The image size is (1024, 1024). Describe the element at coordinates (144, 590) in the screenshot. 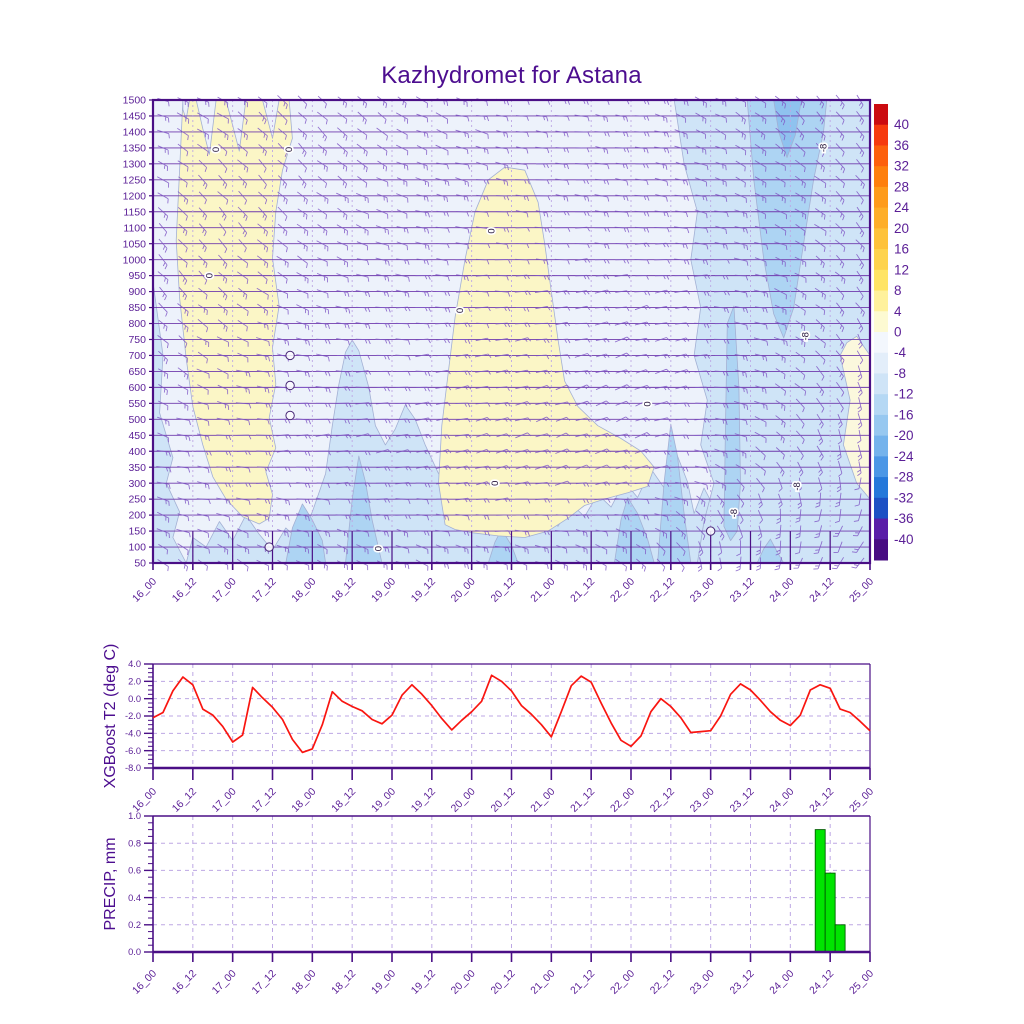

I see `svg-text: 16_00` at that location.